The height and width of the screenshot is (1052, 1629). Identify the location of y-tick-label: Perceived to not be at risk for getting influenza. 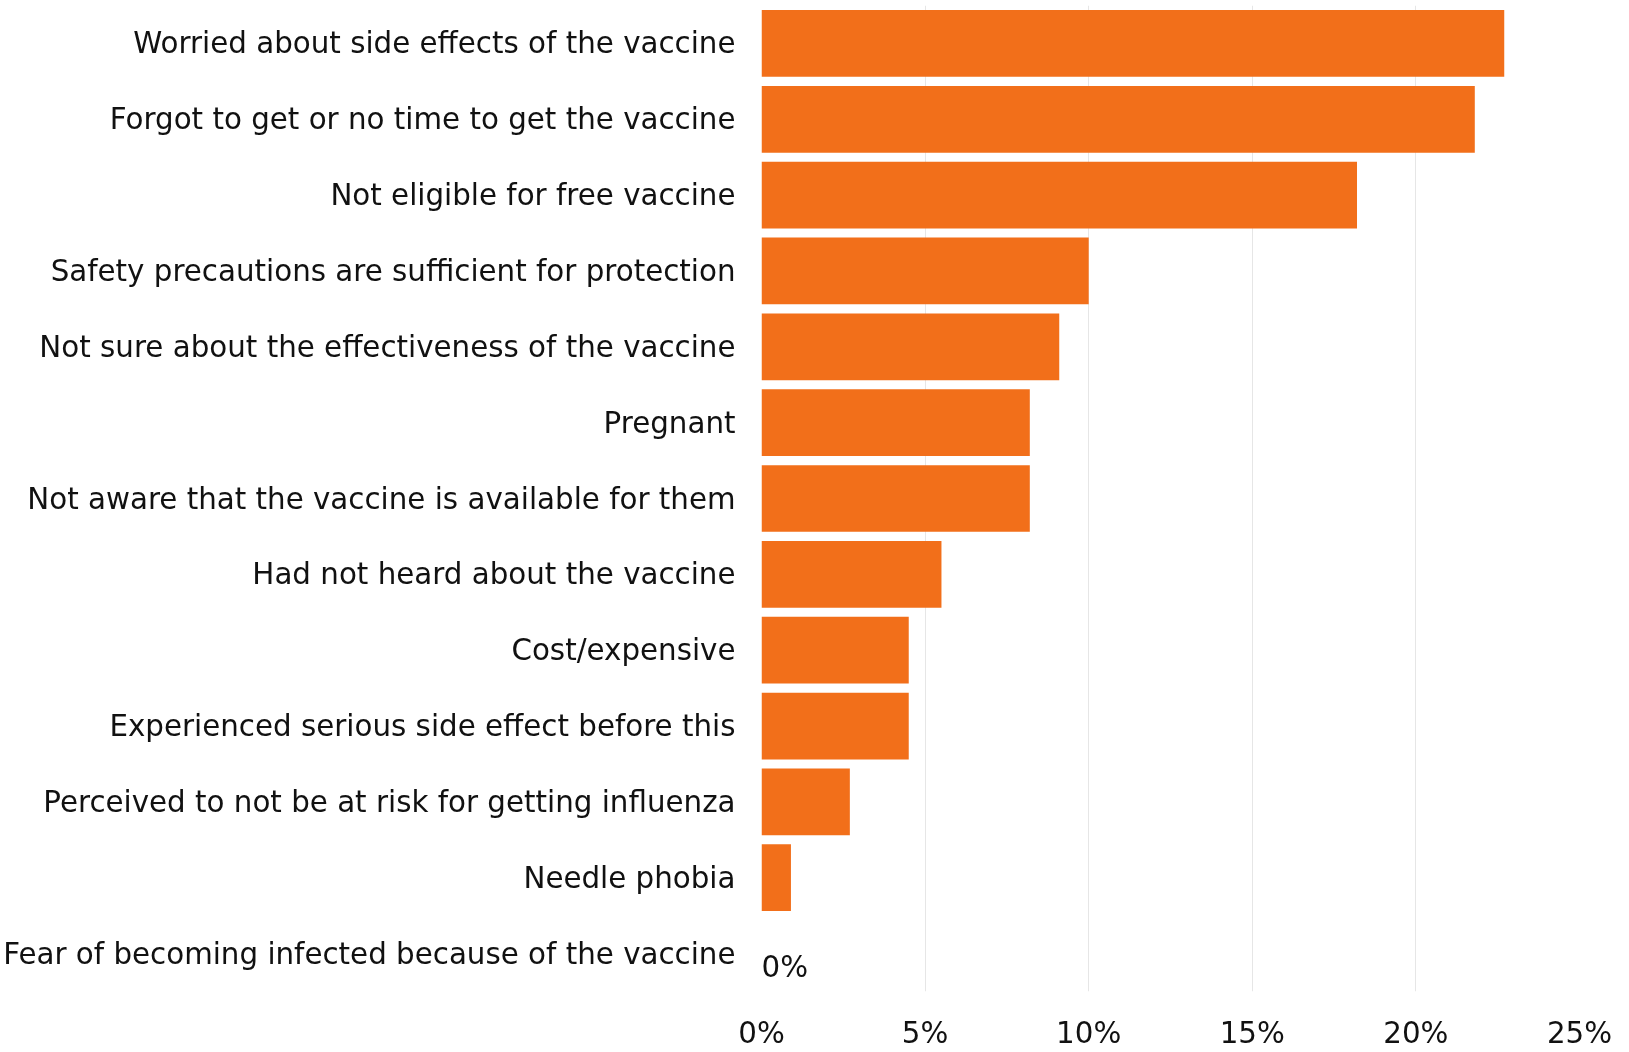
(389, 801).